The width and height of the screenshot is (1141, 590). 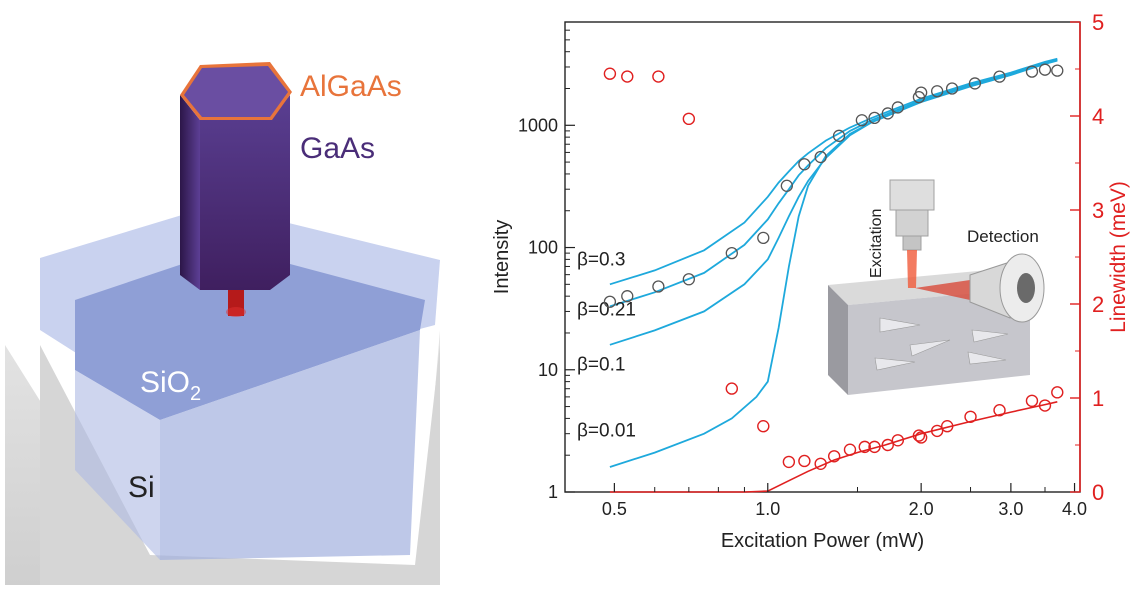 What do you see at coordinates (606, 430) in the screenshot?
I see `fit-curve-label: β=0.01` at bounding box center [606, 430].